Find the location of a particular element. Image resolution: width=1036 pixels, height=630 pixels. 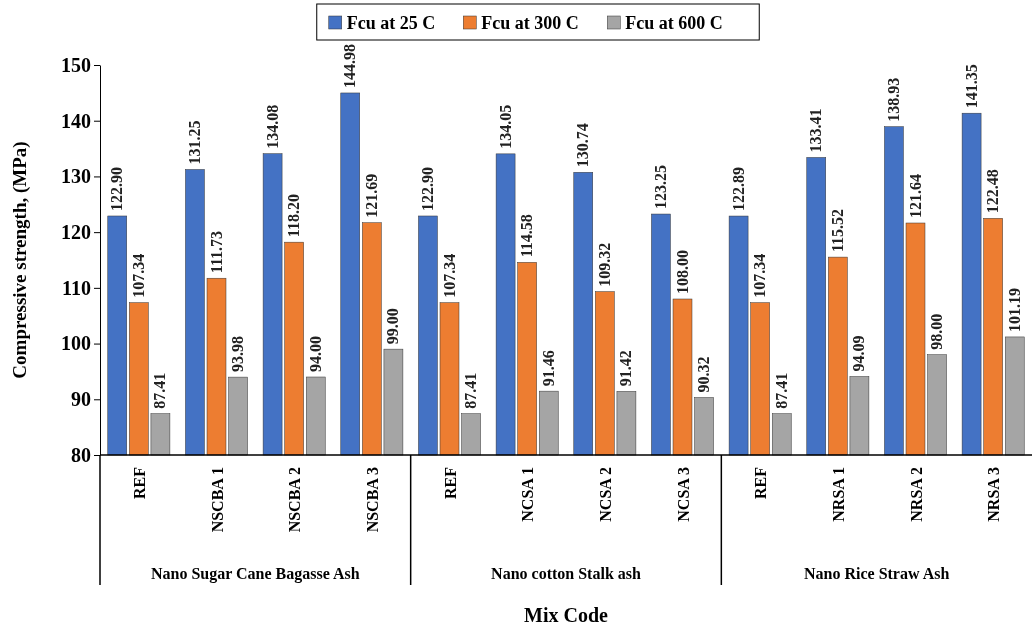

data-label: 133.41 is located at coordinates (816, 130).